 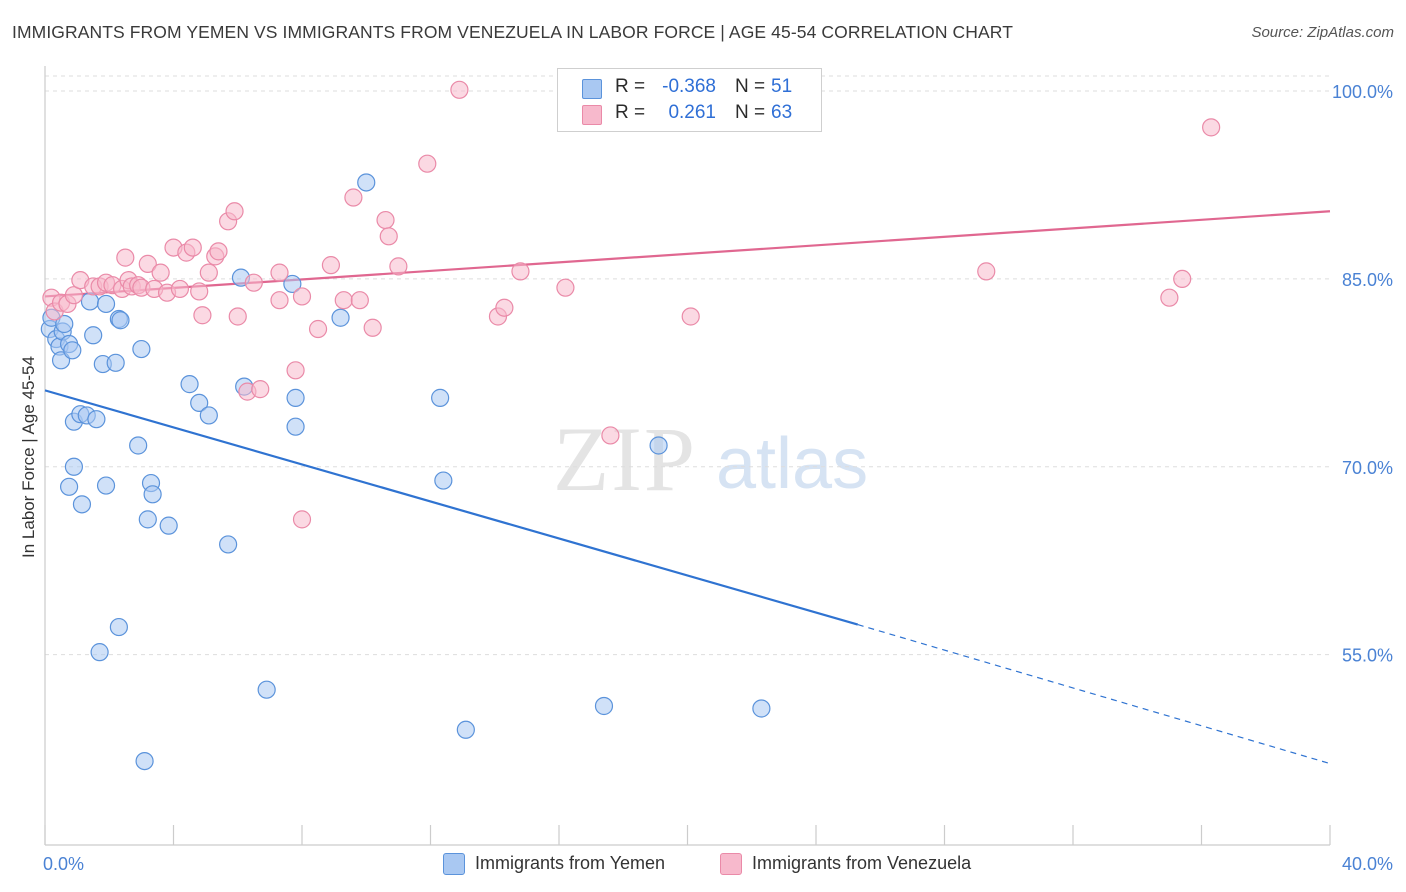 I want to click on watermark: ZIP atlas, so click(x=710, y=459).